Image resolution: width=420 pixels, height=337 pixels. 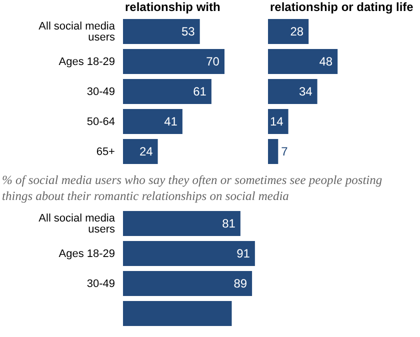 I want to click on data-label: 53, so click(x=189, y=31).